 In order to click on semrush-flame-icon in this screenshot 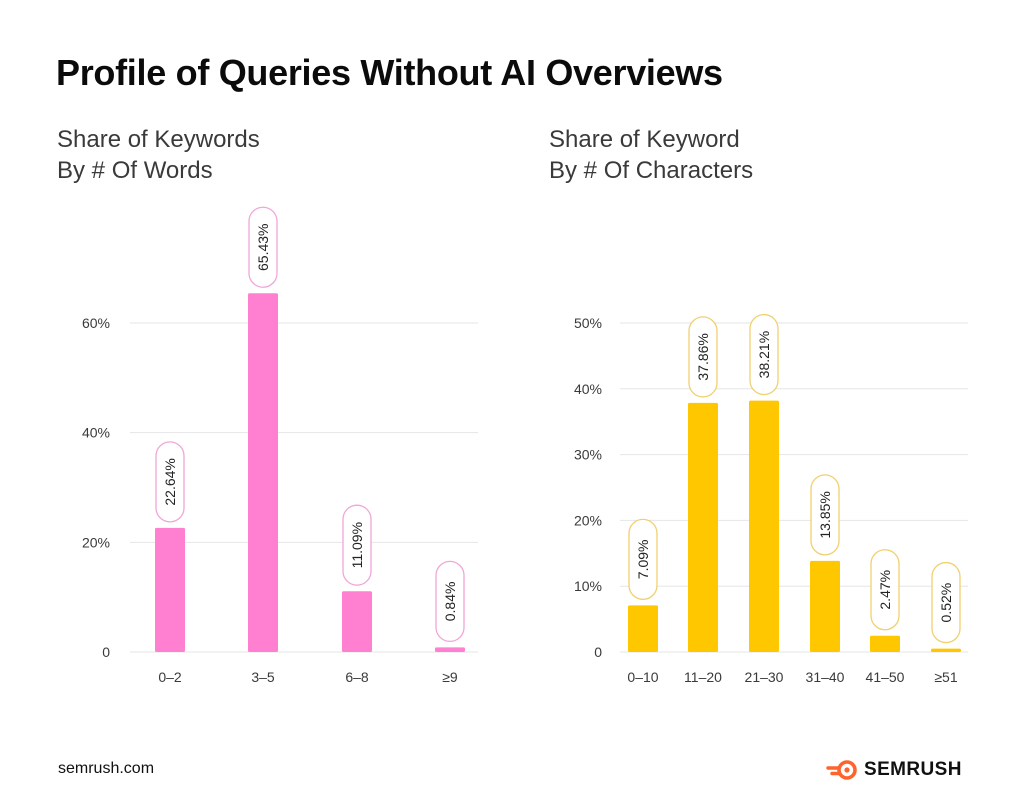, I will do `click(841, 770)`.